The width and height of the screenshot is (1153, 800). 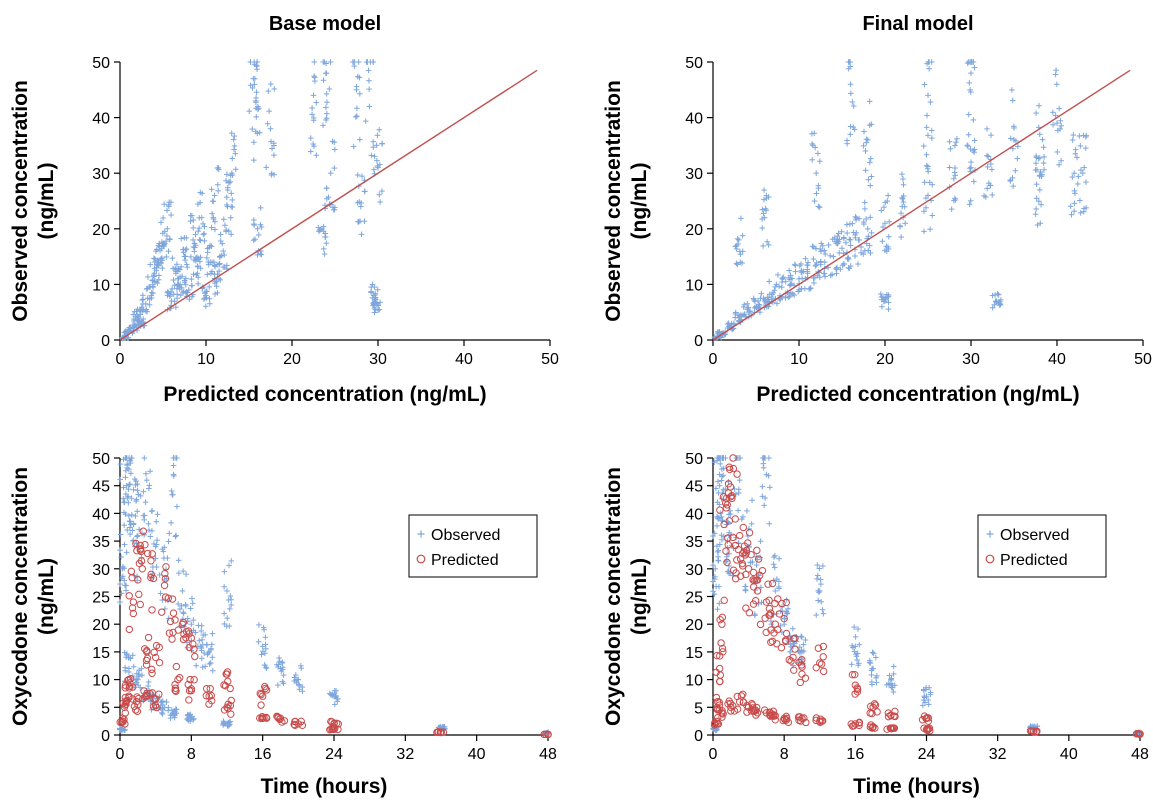 What do you see at coordinates (324, 394) in the screenshot?
I see `x-axis-label: Predicted concentration (ng/mL)` at bounding box center [324, 394].